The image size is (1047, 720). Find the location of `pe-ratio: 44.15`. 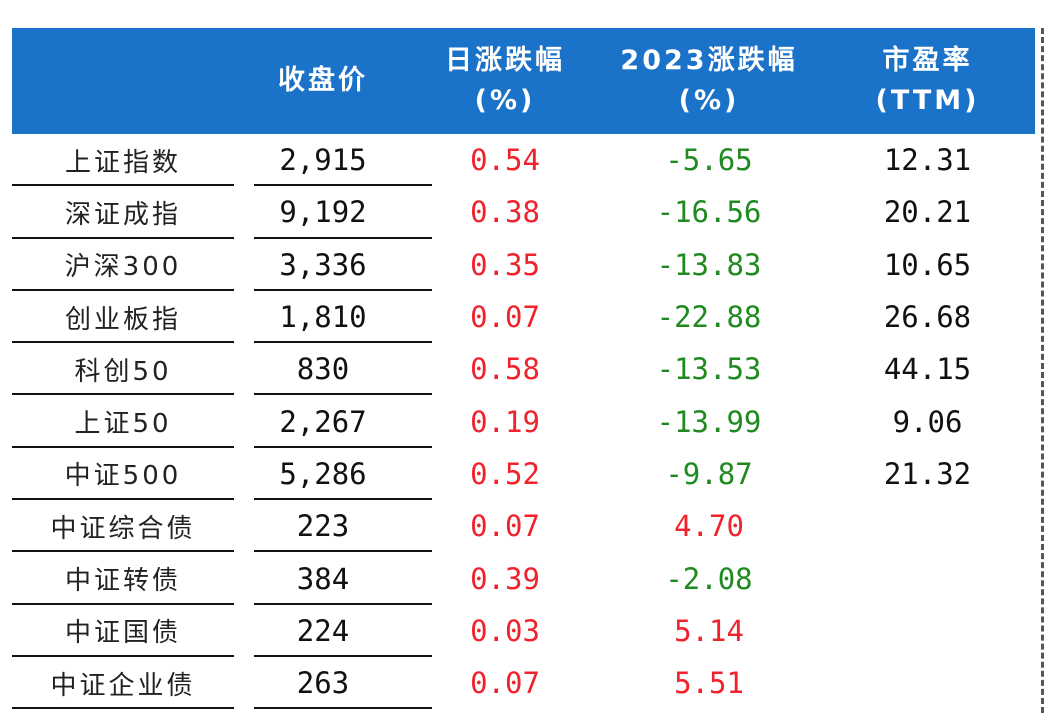

pe-ratio: 44.15 is located at coordinates (927, 369).